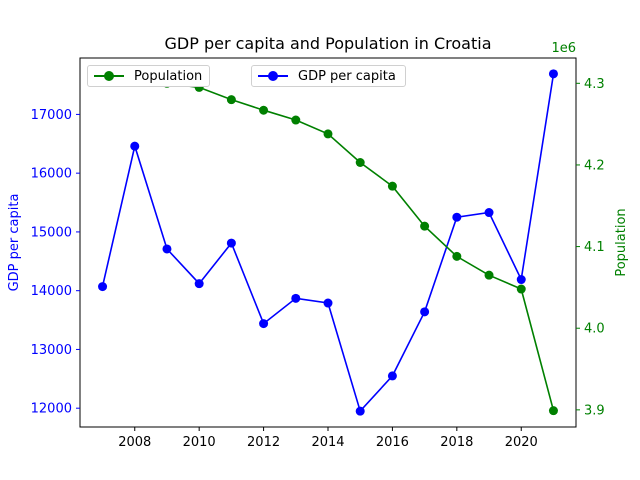 The width and height of the screenshot is (640, 480). Describe the element at coordinates (594, 247) in the screenshot. I see `right-y-tick-label: 4.1` at that location.